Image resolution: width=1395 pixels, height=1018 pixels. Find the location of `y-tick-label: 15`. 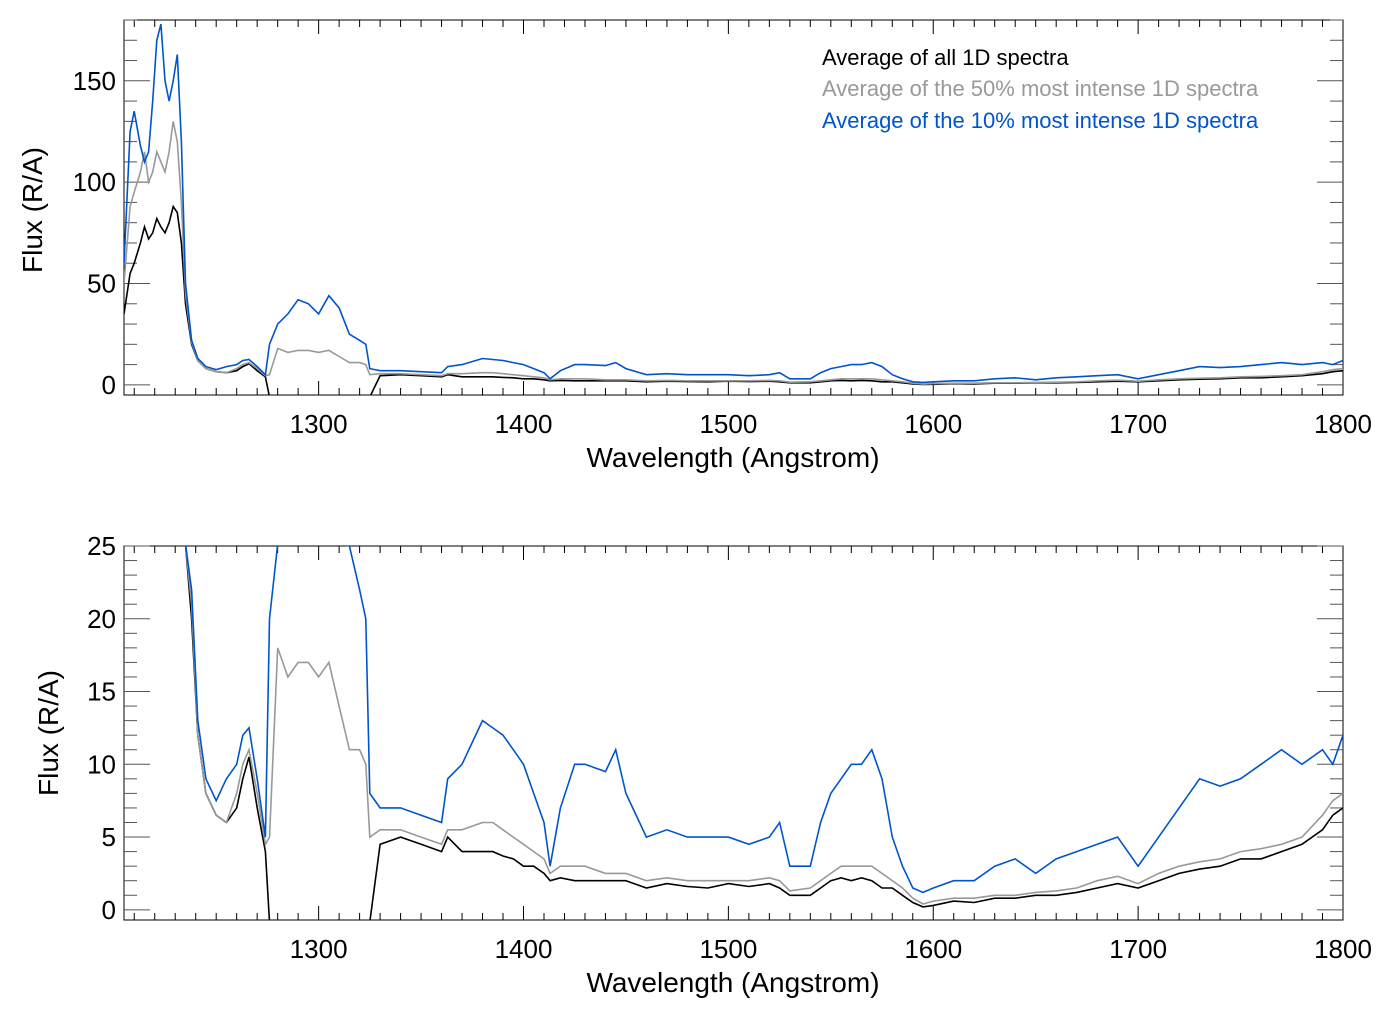

y-tick-label: 15 is located at coordinates (101, 692).